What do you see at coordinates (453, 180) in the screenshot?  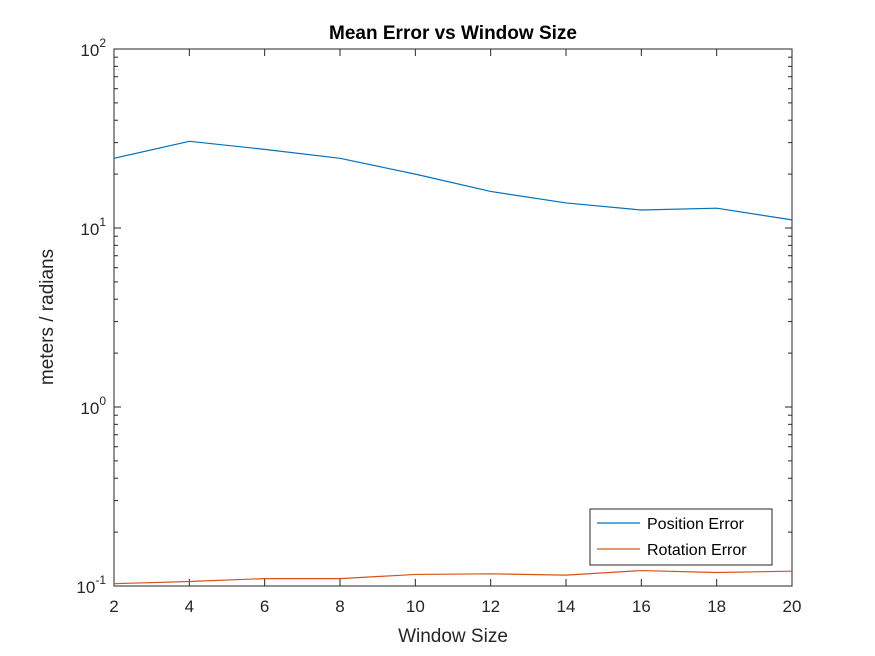 I see `series-line-position-error` at bounding box center [453, 180].